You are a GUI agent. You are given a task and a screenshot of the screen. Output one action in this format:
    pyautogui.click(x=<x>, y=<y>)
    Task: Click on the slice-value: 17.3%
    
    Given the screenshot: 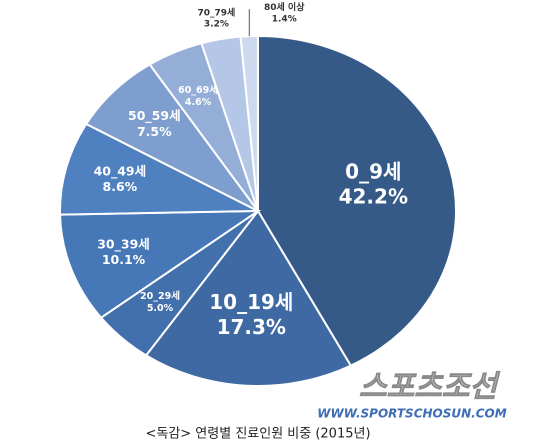 What is the action you would take?
    pyautogui.click(x=251, y=327)
    